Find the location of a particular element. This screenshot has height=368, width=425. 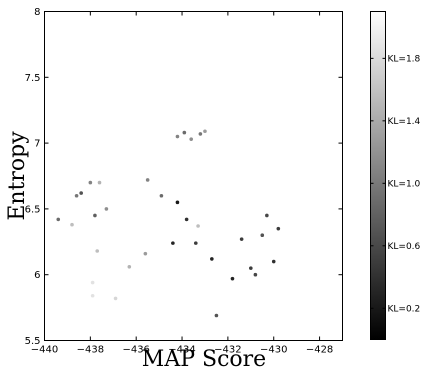

colorbar-tick-label: KL=0.2 is located at coordinates (404, 309).